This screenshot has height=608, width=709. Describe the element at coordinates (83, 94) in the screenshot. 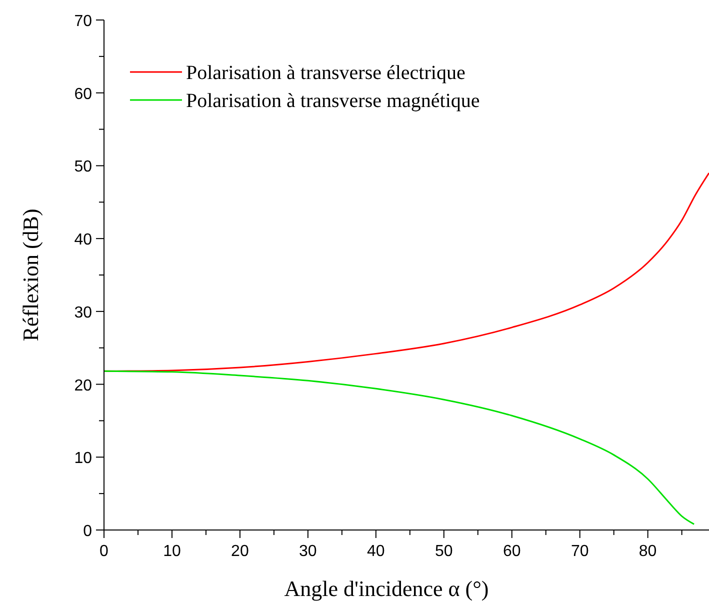

I see `y-tick-label: 60` at that location.